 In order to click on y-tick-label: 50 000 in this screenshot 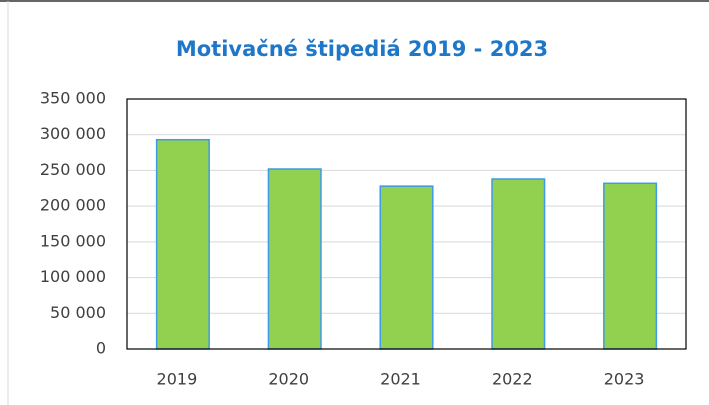, I will do `click(78, 312)`.